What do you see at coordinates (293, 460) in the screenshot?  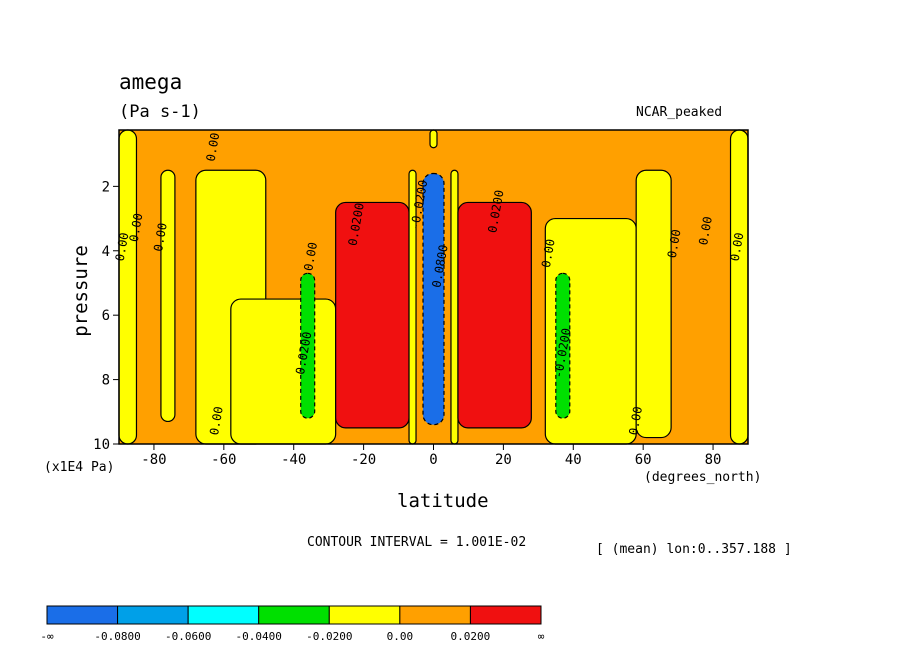 I see `x-tick-label-2: -40` at bounding box center [293, 460].